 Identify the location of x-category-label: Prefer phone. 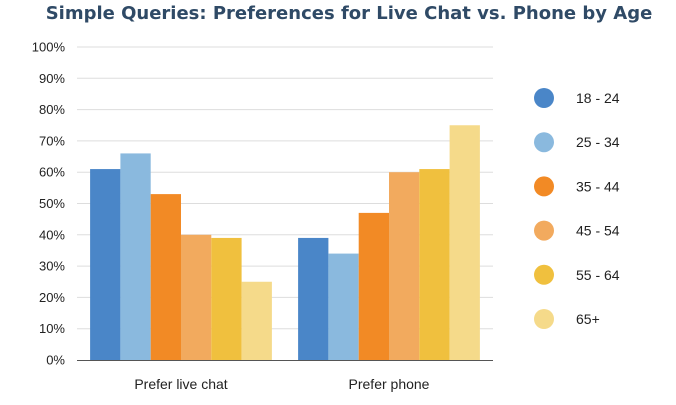
(389, 384).